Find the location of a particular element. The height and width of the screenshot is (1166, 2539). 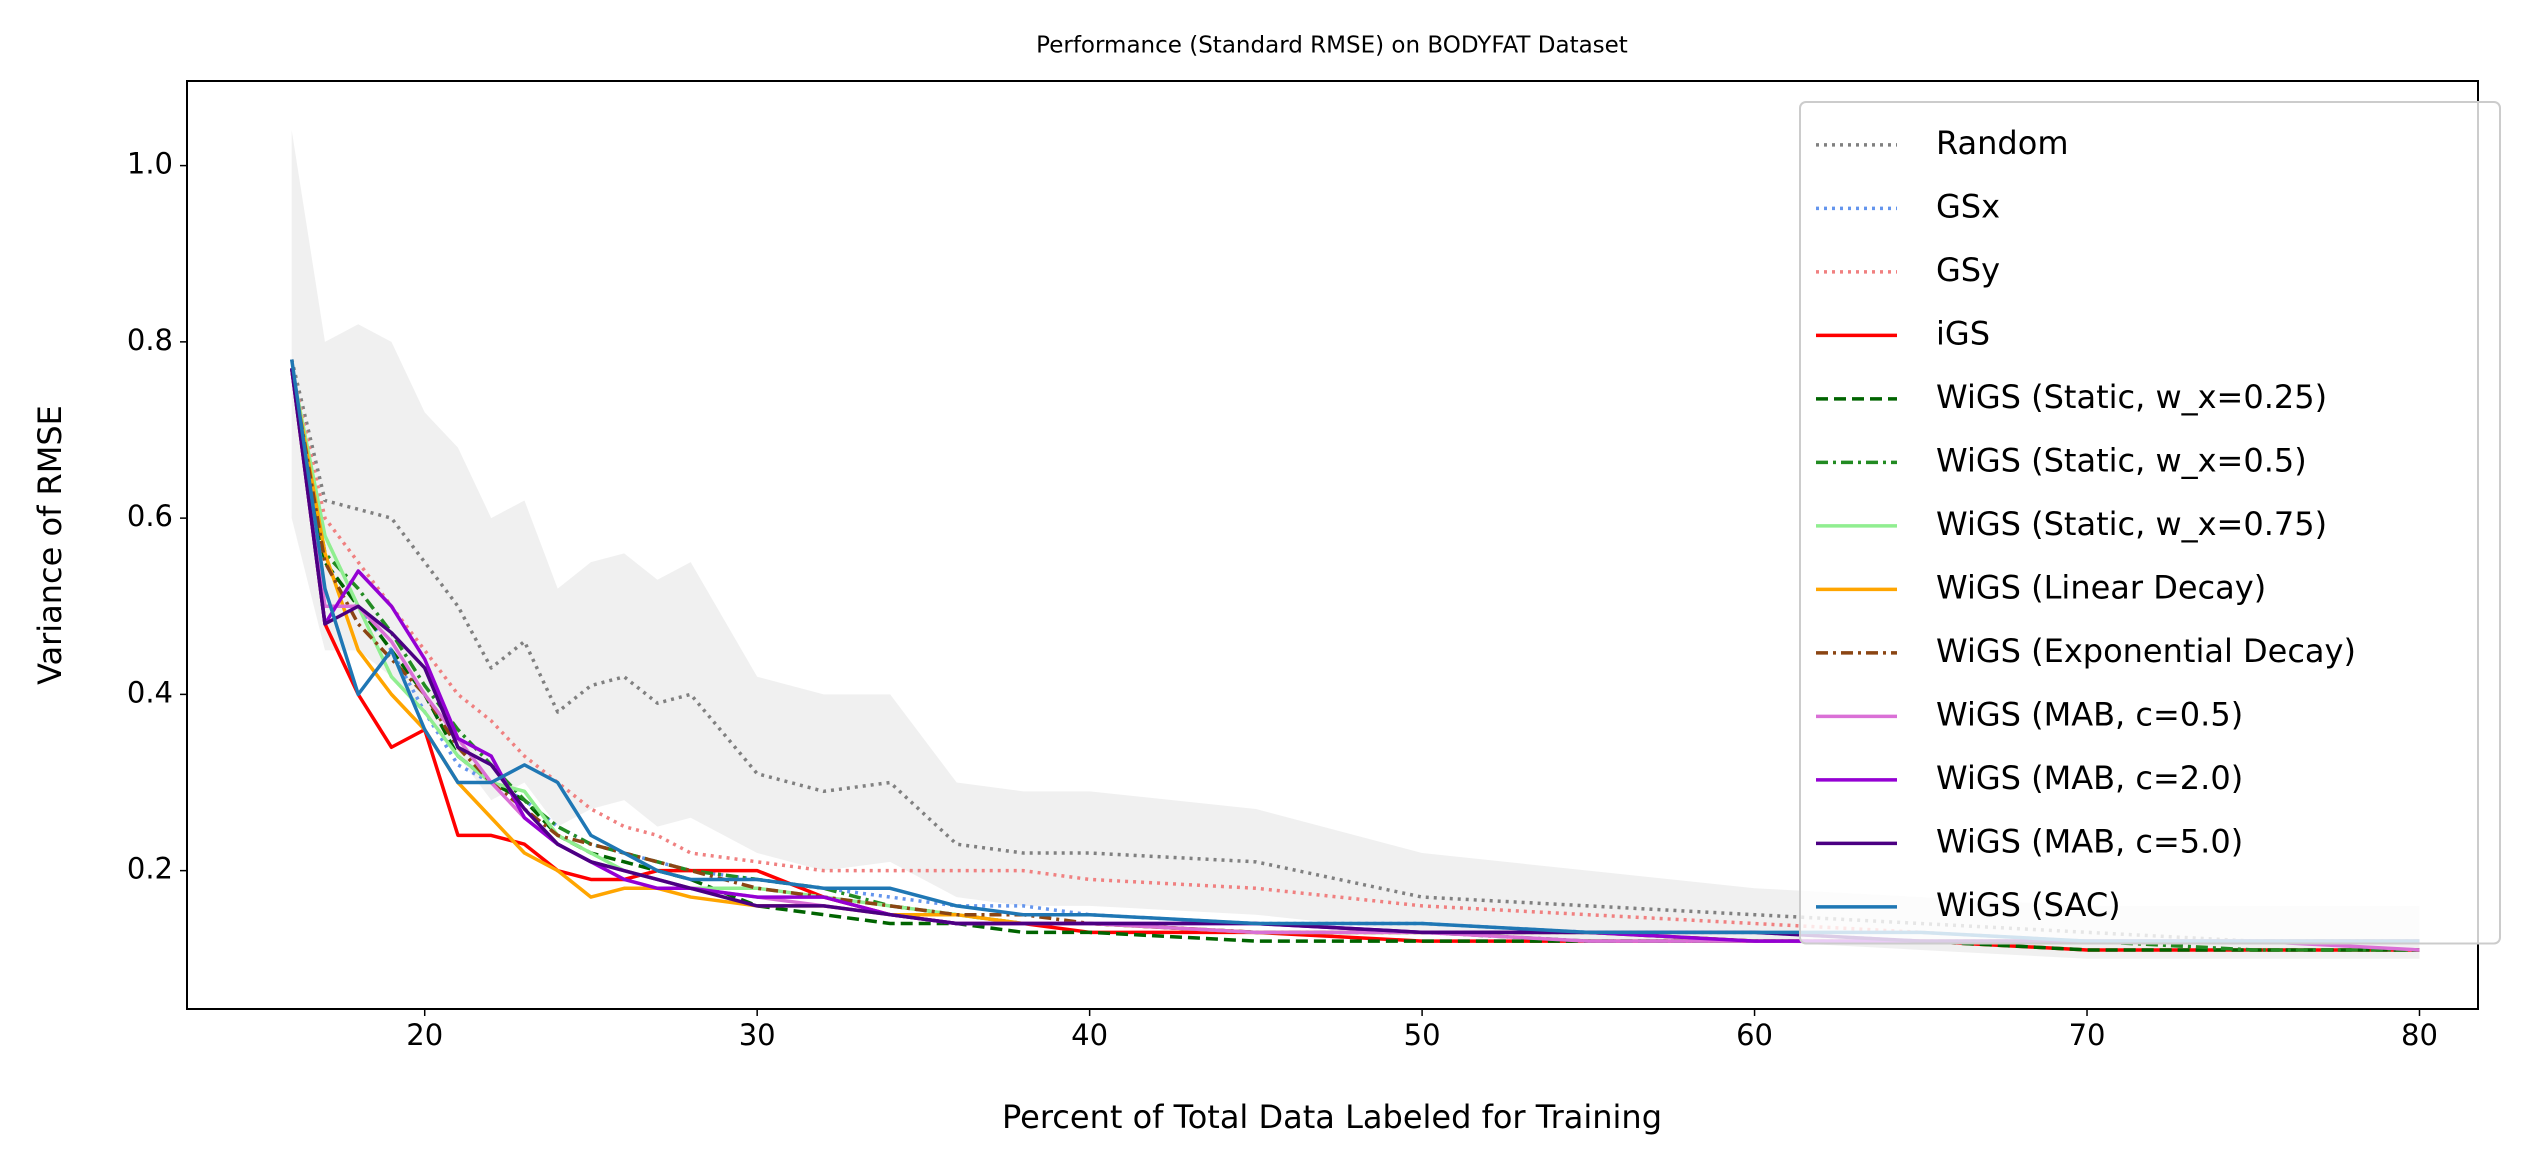

x-tick-label: 20 is located at coordinates (424, 1035).